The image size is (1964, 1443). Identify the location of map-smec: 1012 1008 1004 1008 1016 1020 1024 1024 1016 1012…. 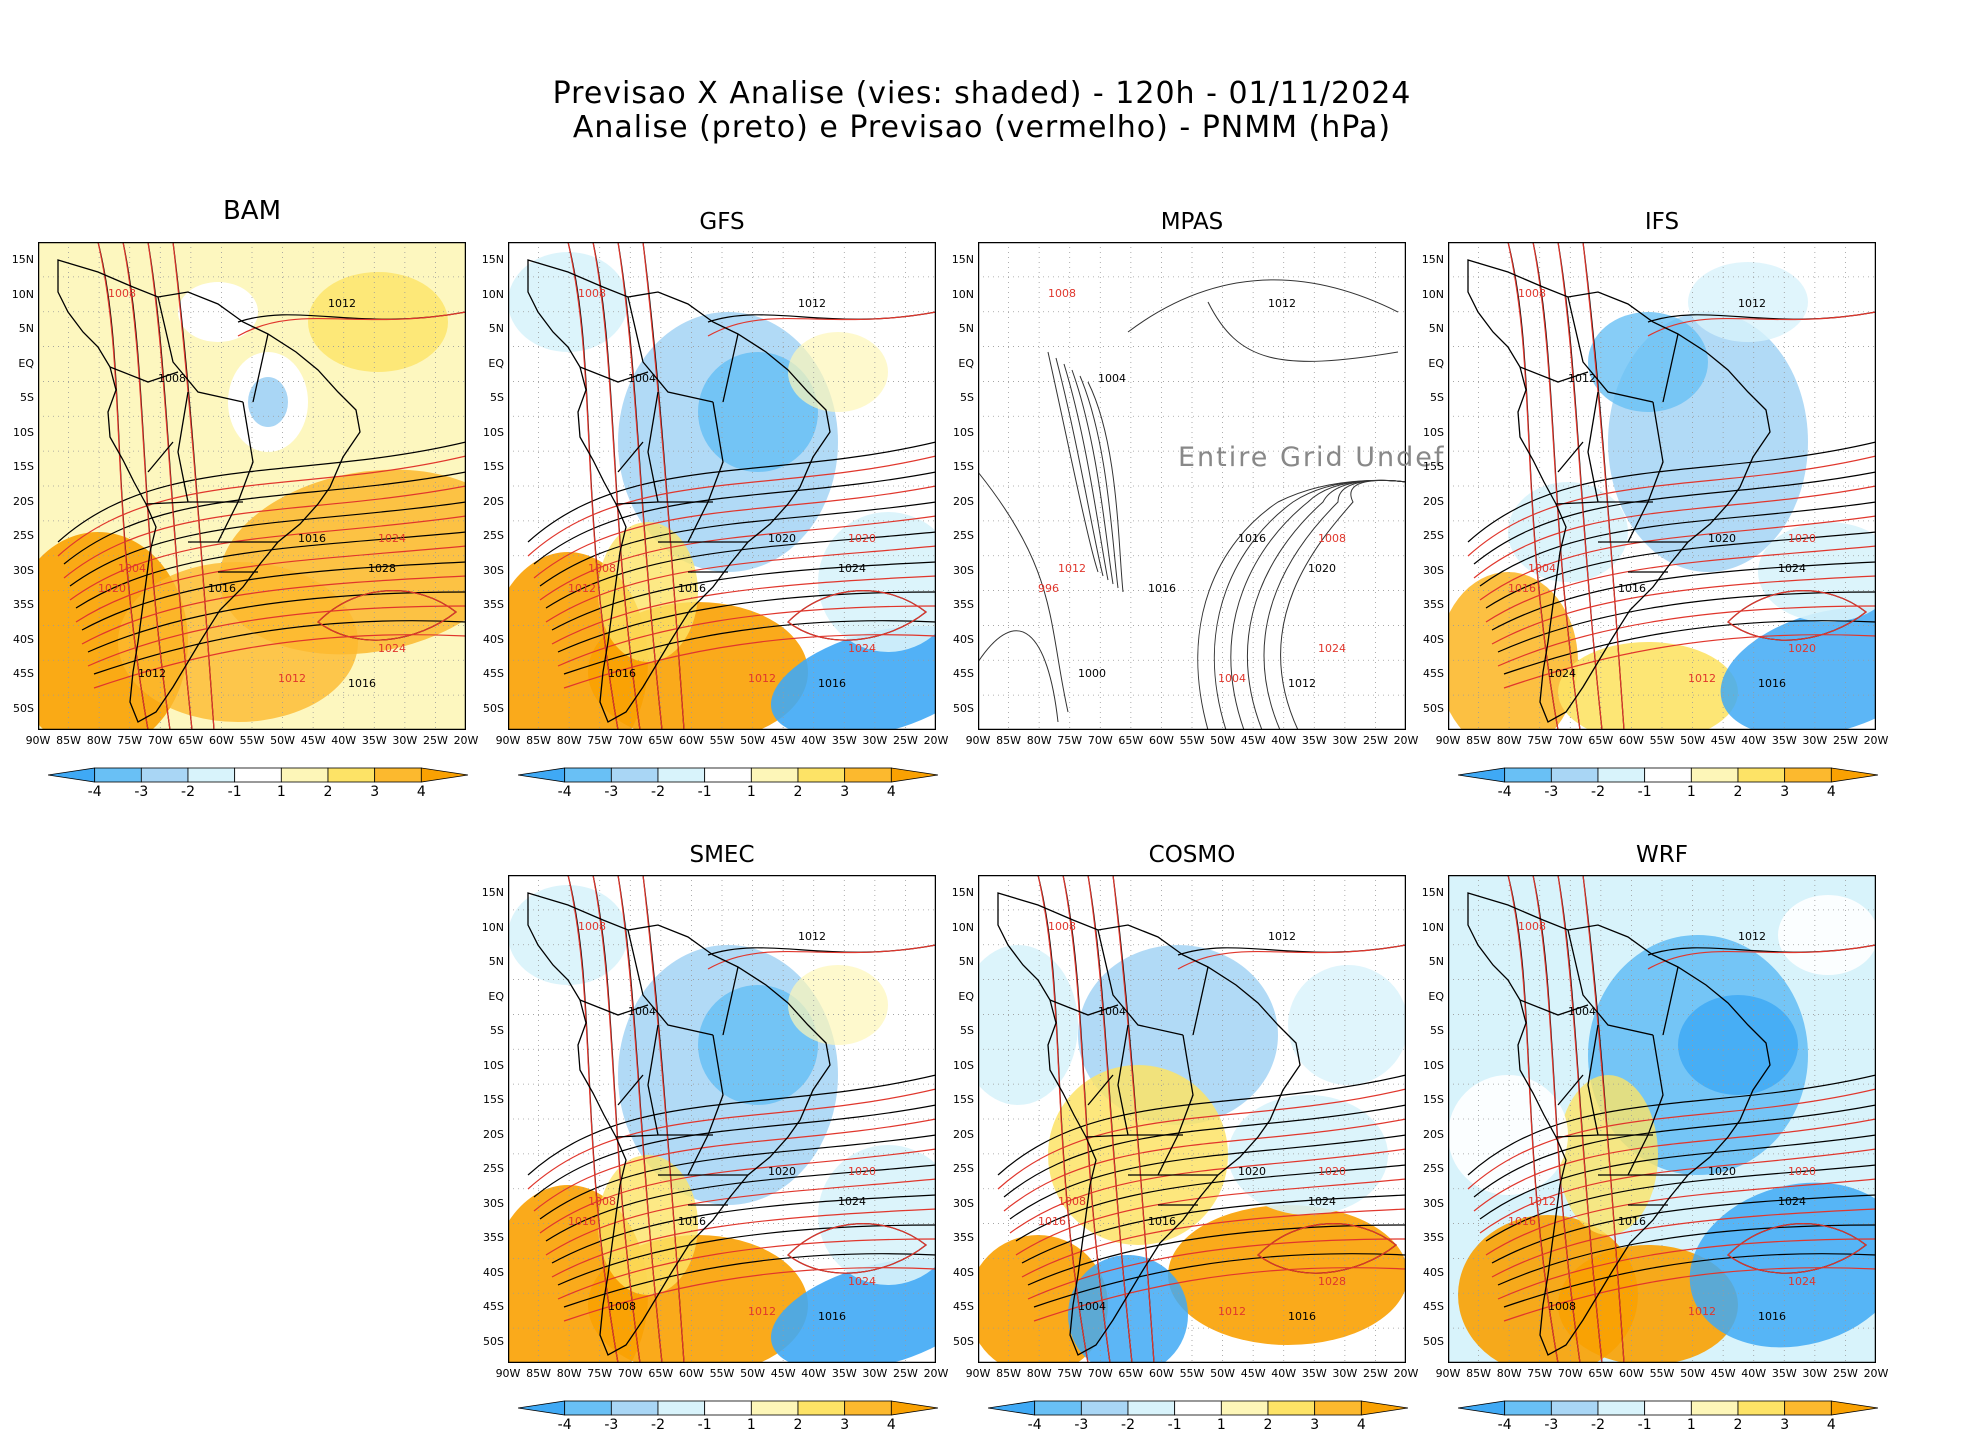
(722, 1119).